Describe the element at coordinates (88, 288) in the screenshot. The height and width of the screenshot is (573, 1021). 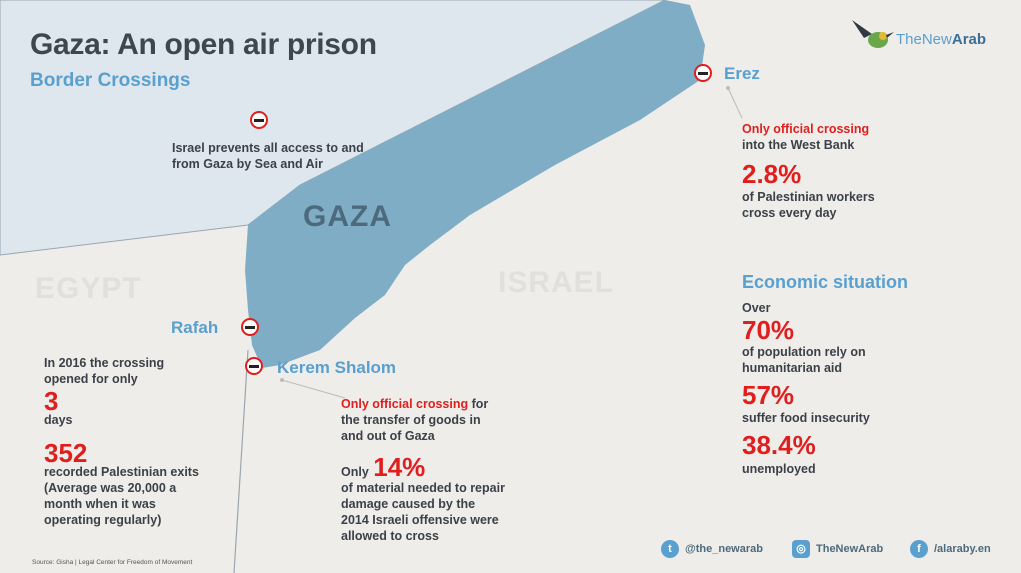
I see `egypt-label: EGYPT` at that location.